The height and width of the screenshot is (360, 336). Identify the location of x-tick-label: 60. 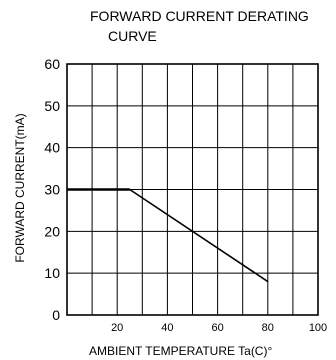
(217, 328).